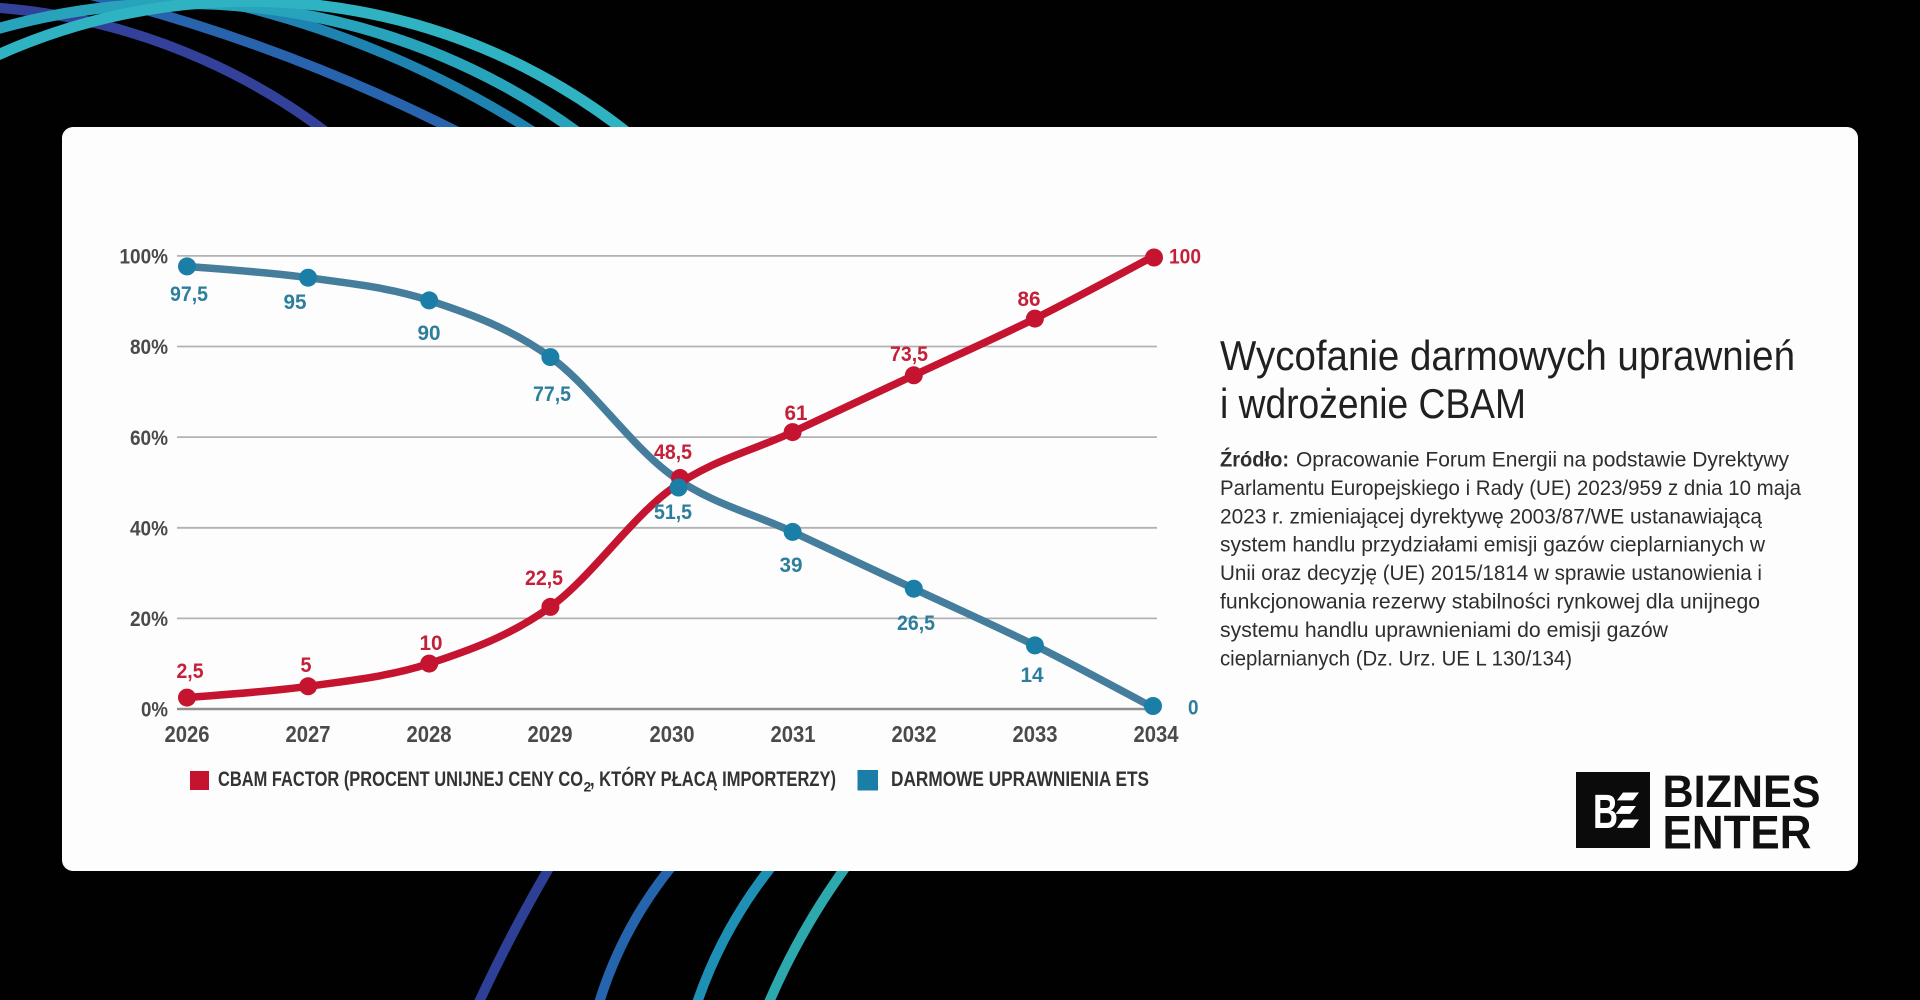  What do you see at coordinates (673, 512) in the screenshot?
I see `svg-text: 51,5` at bounding box center [673, 512].